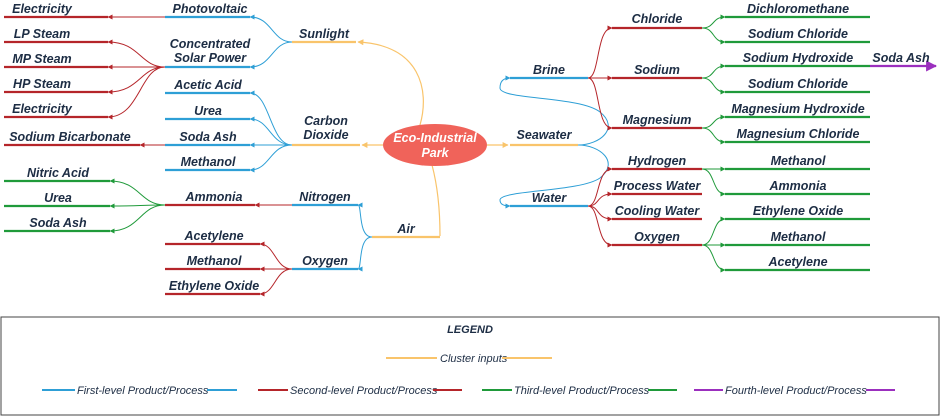  Describe the element at coordinates (797, 262) in the screenshot. I see `third-acetylene: Acetylene` at that location.